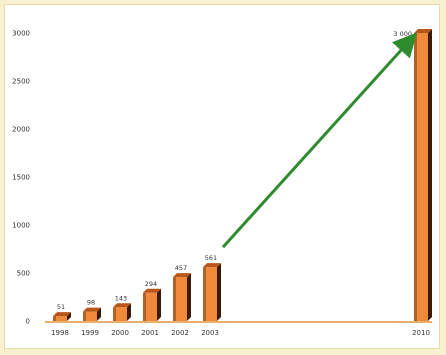 The height and width of the screenshot is (355, 446). I want to click on y-tick-label: 2500, so click(21, 82).